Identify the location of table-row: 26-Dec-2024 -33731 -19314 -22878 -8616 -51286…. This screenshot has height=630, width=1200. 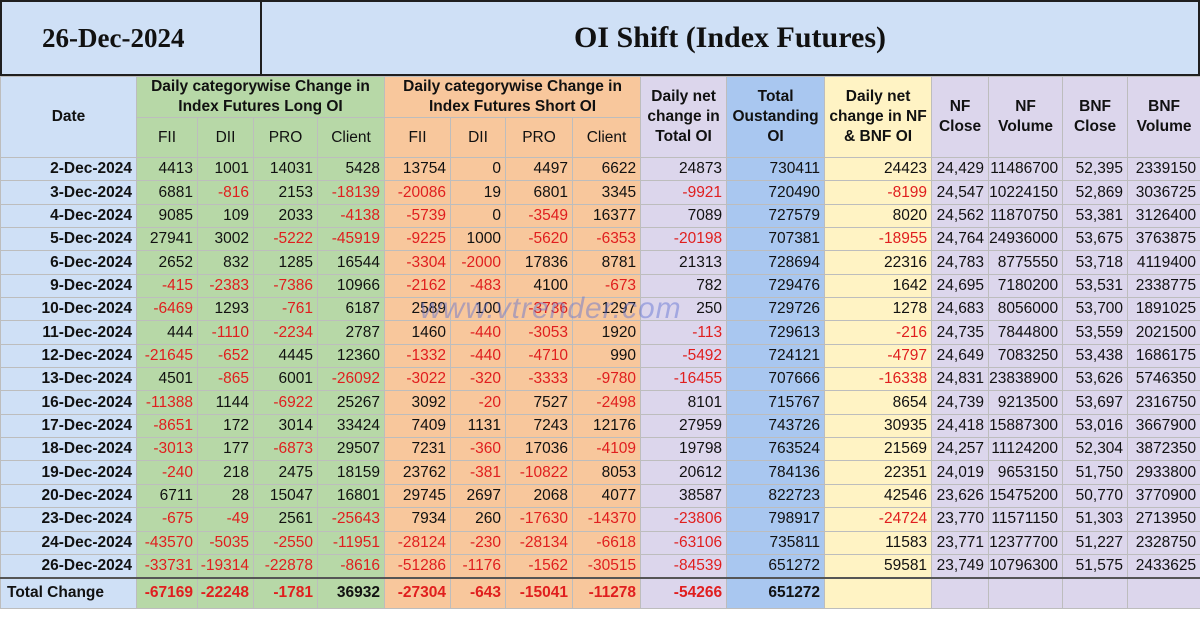
(600, 566).